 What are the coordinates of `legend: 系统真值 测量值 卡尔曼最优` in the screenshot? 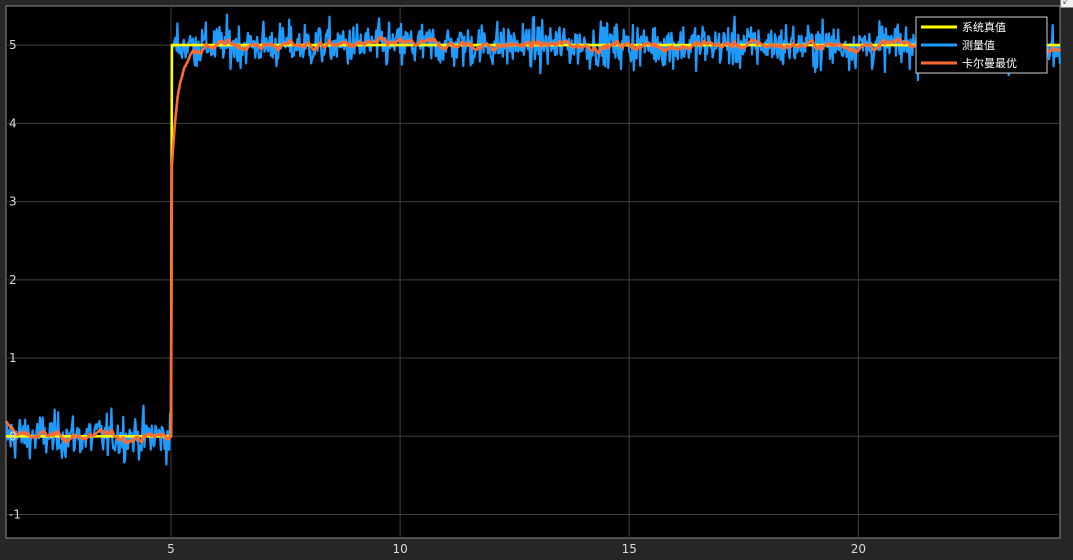 It's located at (981, 45).